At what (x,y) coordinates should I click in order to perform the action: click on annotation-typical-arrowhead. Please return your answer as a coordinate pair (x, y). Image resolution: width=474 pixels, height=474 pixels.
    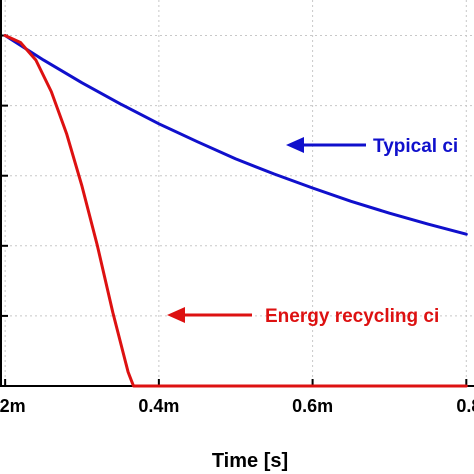
    Looking at the image, I should click on (295, 145).